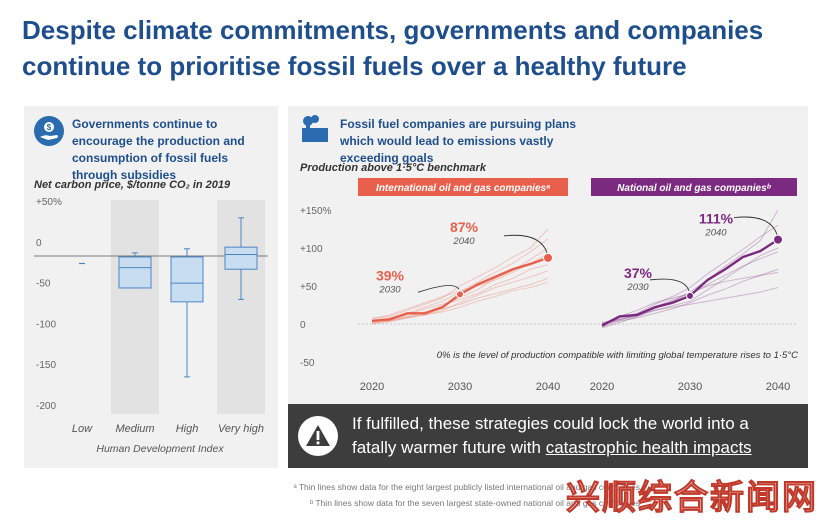 Image resolution: width=830 pixels, height=523 pixels. What do you see at coordinates (187, 429) in the screenshot?
I see `boxplot-xtick: High` at bounding box center [187, 429].